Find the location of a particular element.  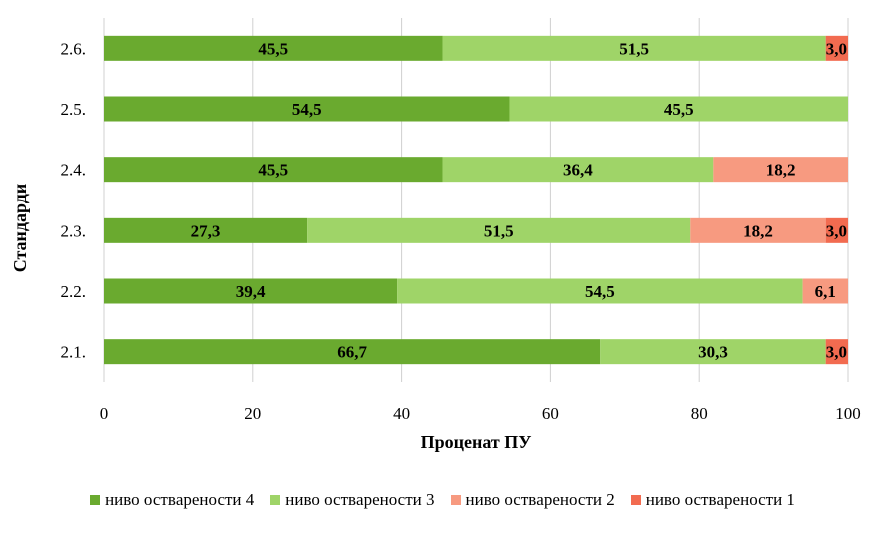

y-tick-label: 2.6. is located at coordinates (74, 48).